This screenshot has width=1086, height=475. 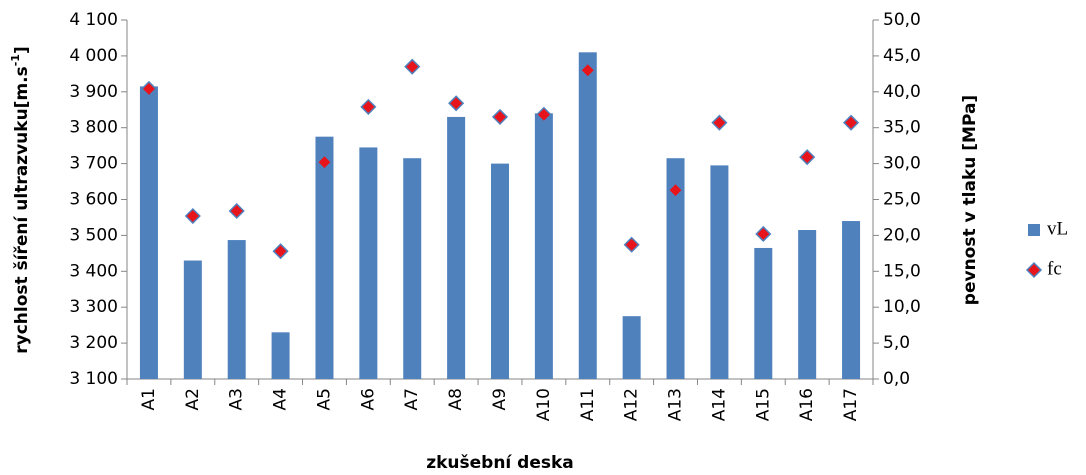 What do you see at coordinates (22, 50) in the screenshot?
I see `y-axis-title-end: ]` at bounding box center [22, 50].